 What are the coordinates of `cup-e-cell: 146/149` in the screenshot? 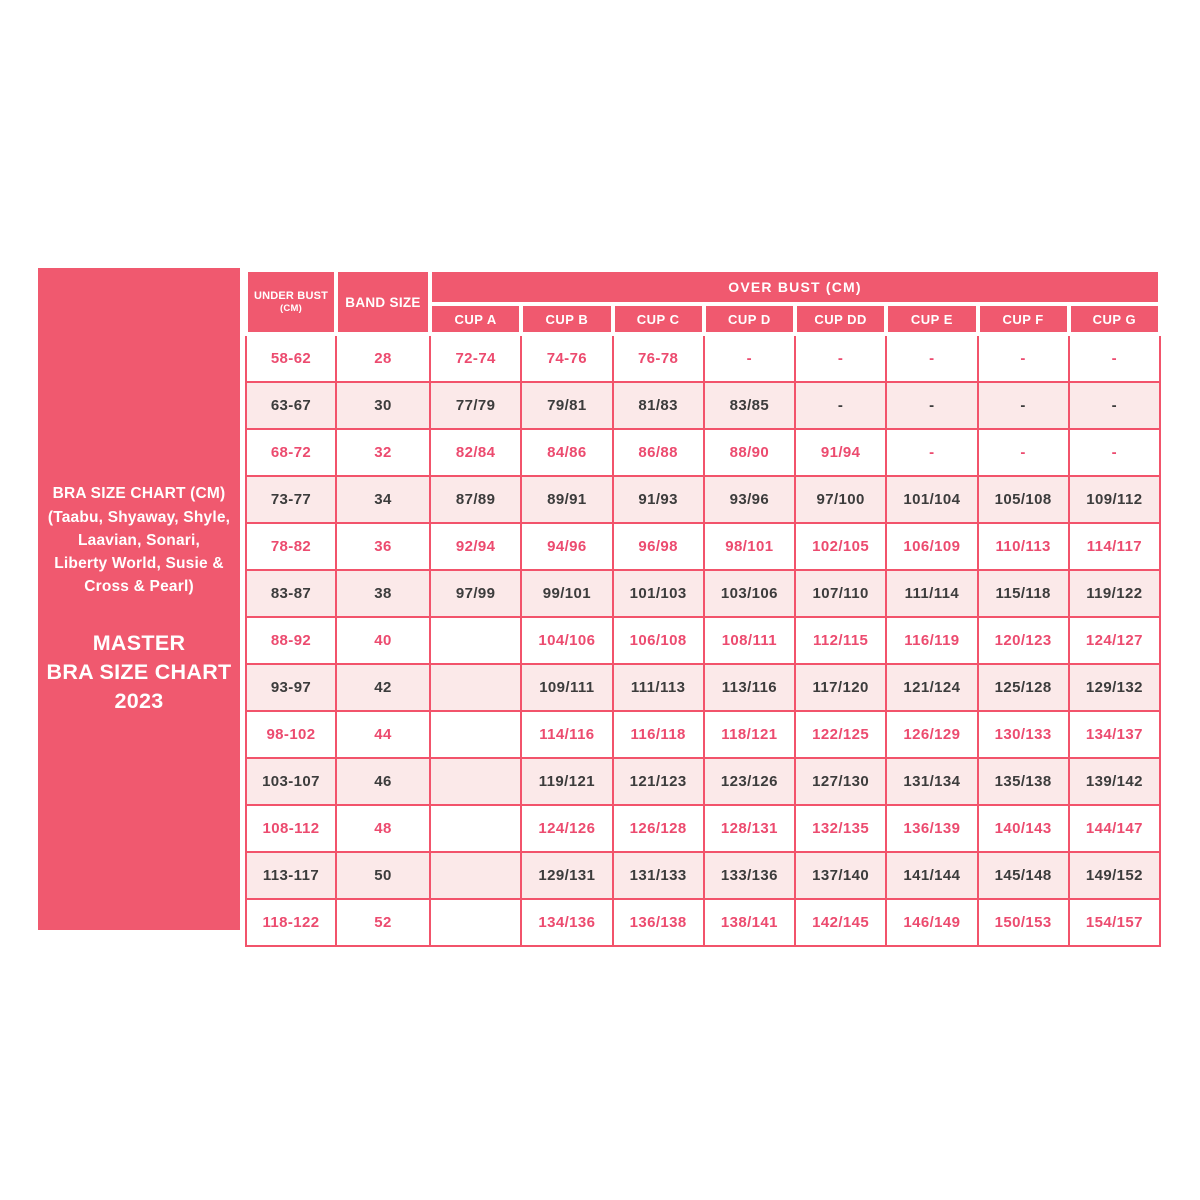 It's located at (932, 922).